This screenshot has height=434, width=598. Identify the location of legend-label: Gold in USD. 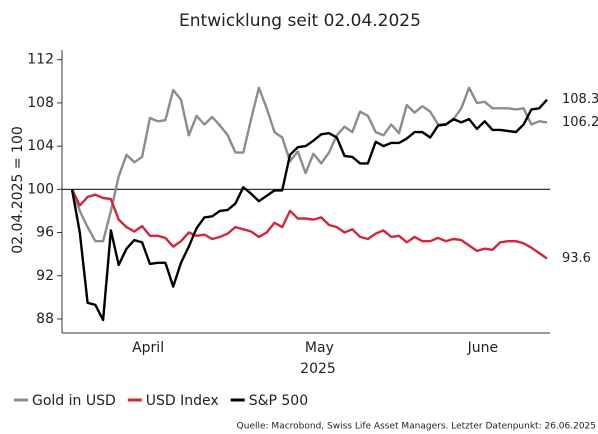
(74, 401).